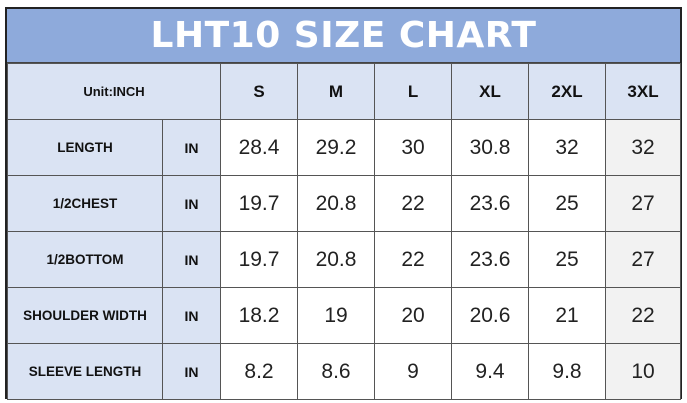  Describe the element at coordinates (114, 91) in the screenshot. I see `unit-label: Unit:INCH` at that location.